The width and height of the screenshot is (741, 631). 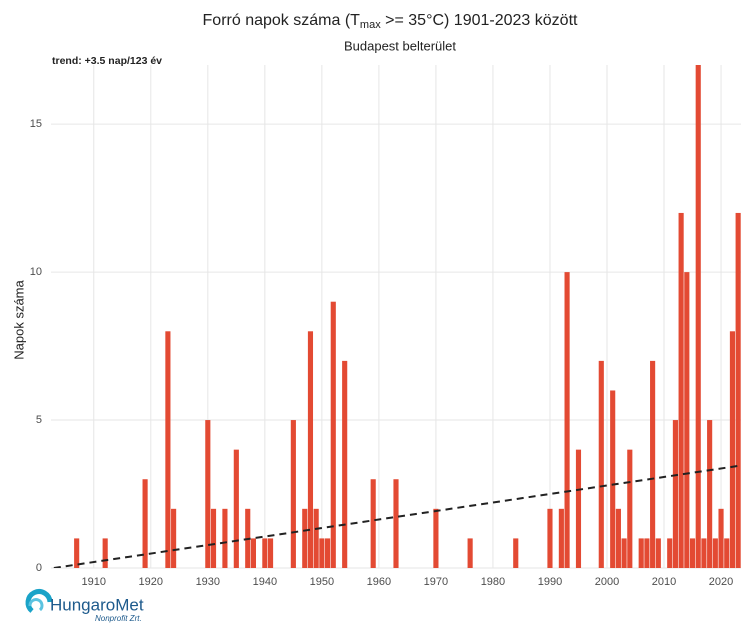 What do you see at coordinates (97, 604) in the screenshot?
I see `logo-name: HungaroMet` at bounding box center [97, 604].